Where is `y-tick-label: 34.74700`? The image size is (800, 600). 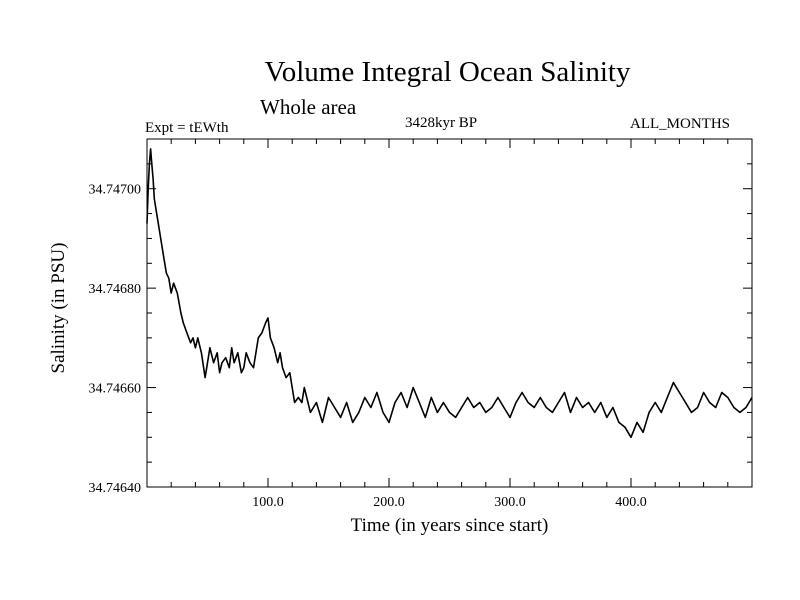
y-tick-label: 34.74700 is located at coordinates (115, 190).